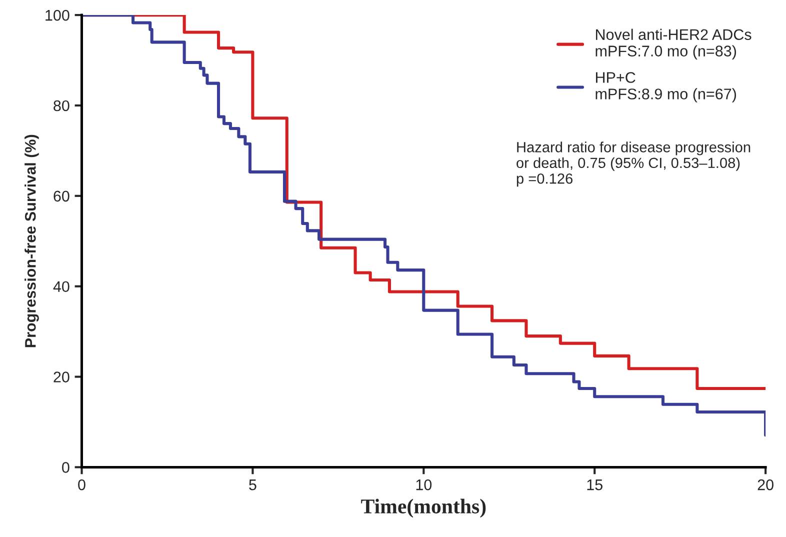  I want to click on legend-label: HP+C mPFS:8.9 mo (n=67), so click(666, 87).